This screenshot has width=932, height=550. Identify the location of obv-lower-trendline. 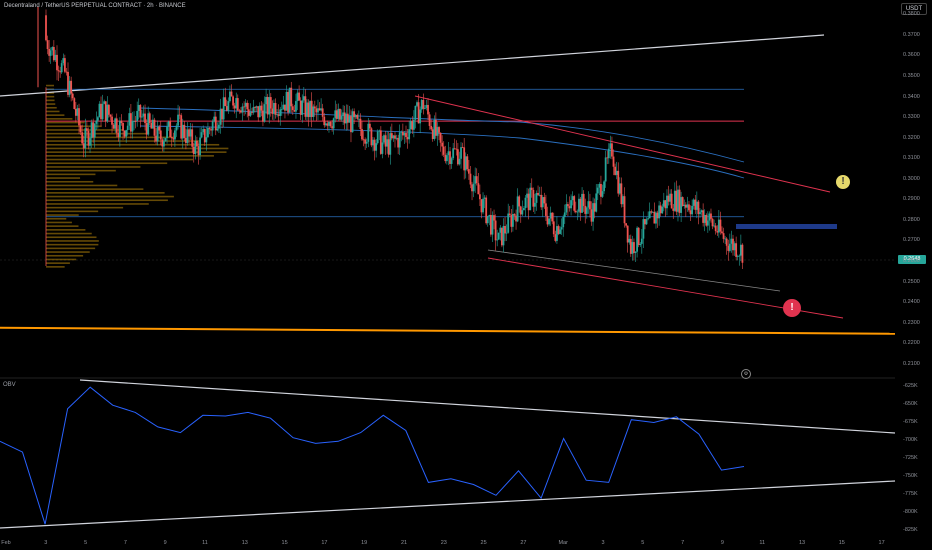
(448, 504).